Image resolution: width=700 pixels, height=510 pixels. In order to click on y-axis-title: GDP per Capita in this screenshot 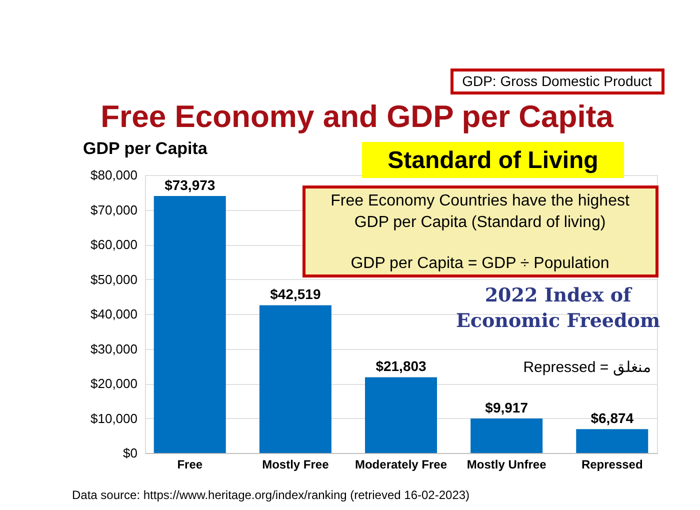, I will do `click(145, 148)`.